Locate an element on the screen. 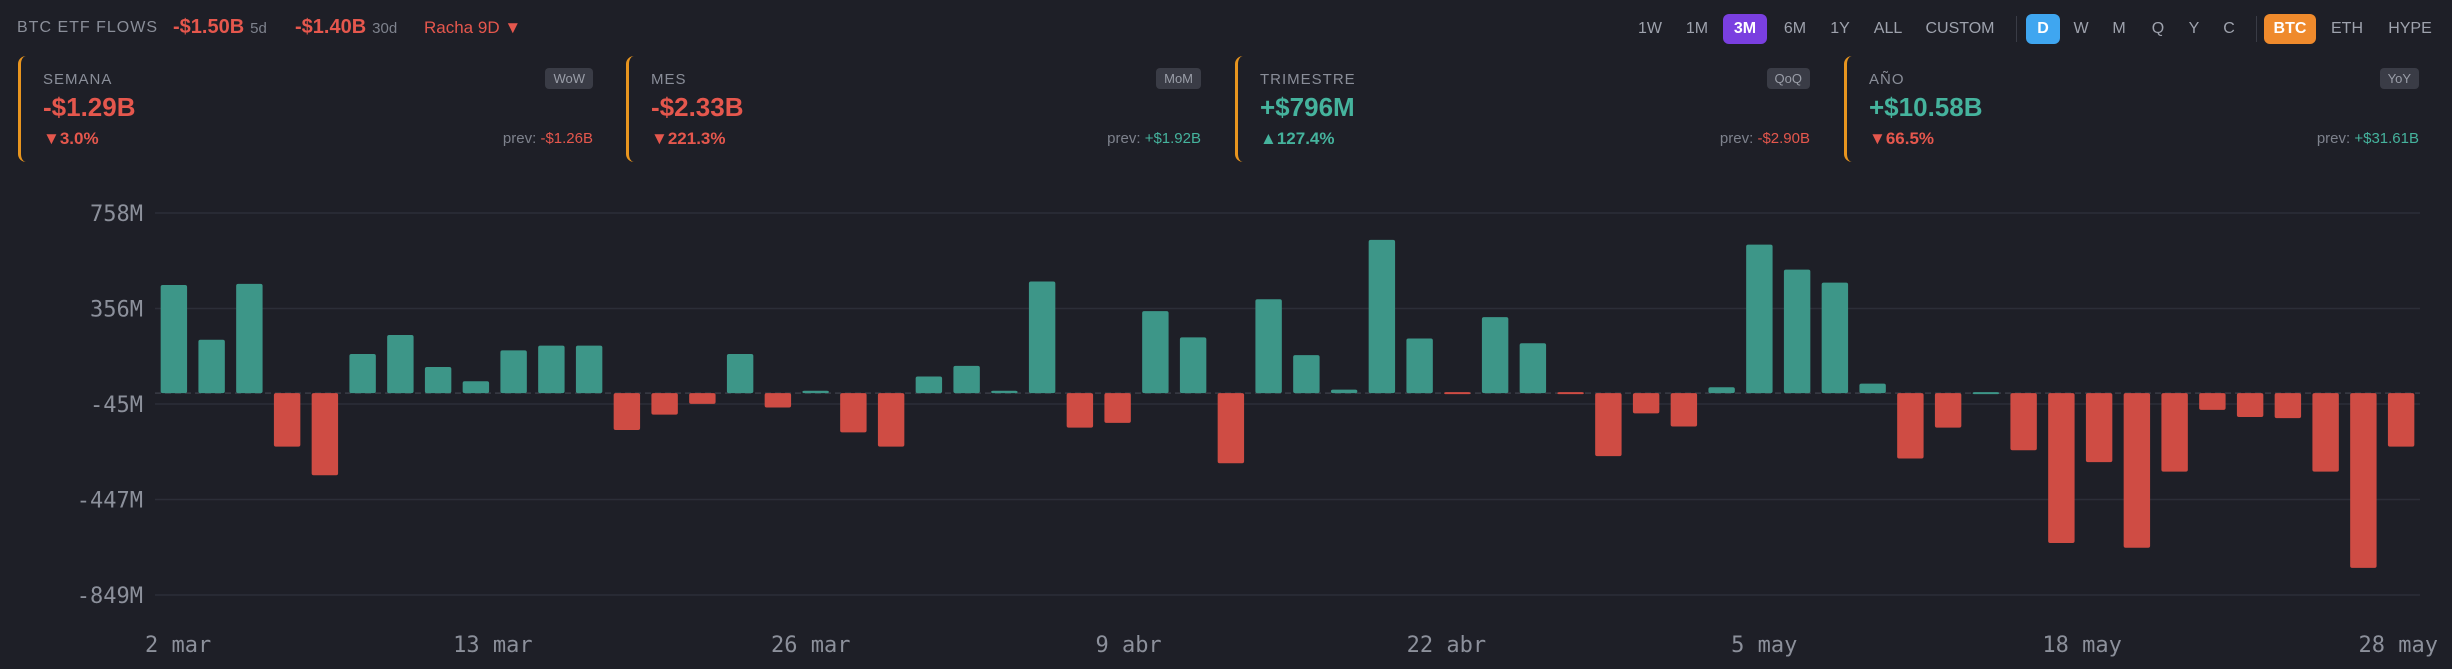 This screenshot has width=2452, height=669. card-month-tag: MoM is located at coordinates (1178, 78).